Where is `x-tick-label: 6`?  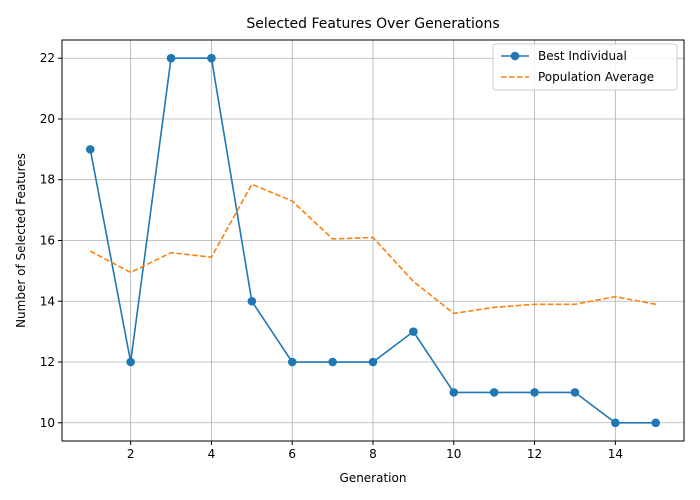
x-tick-label: 6 is located at coordinates (292, 454).